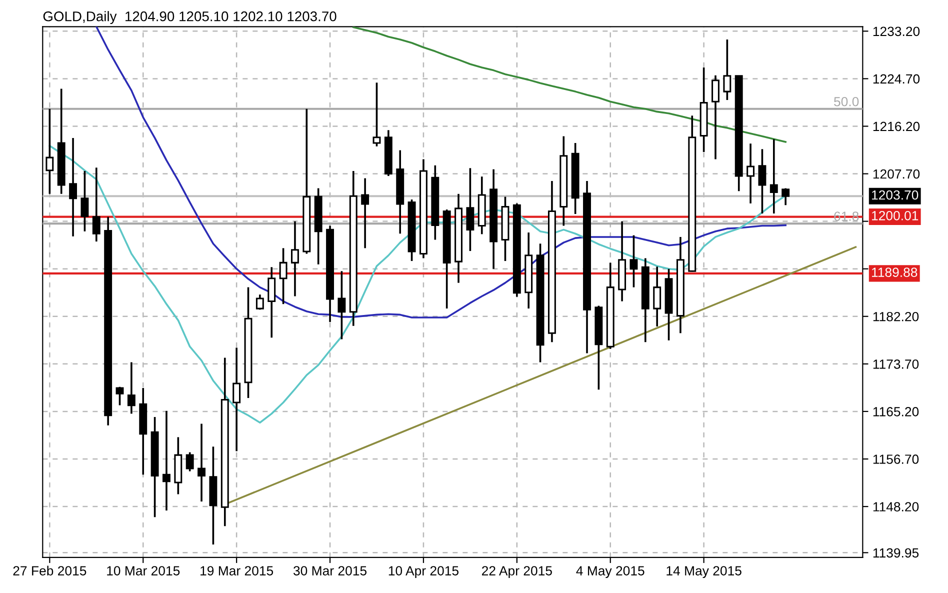 The width and height of the screenshot is (948, 593). What do you see at coordinates (896, 459) in the screenshot?
I see `y-tick-label: 1156.70` at bounding box center [896, 459].